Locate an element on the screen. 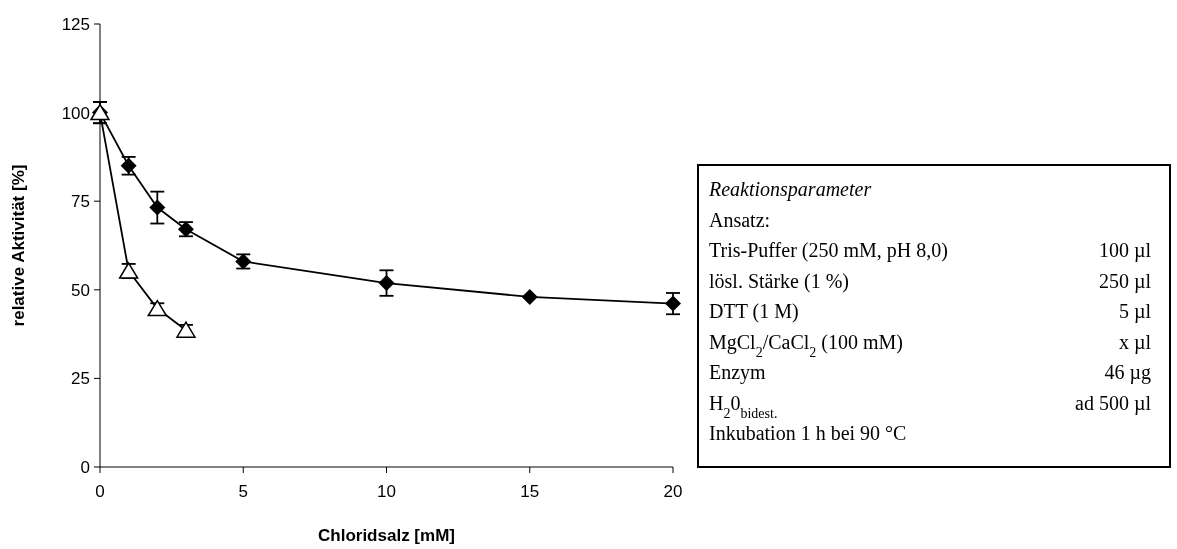  y-tick-label: 25 is located at coordinates (80, 379).